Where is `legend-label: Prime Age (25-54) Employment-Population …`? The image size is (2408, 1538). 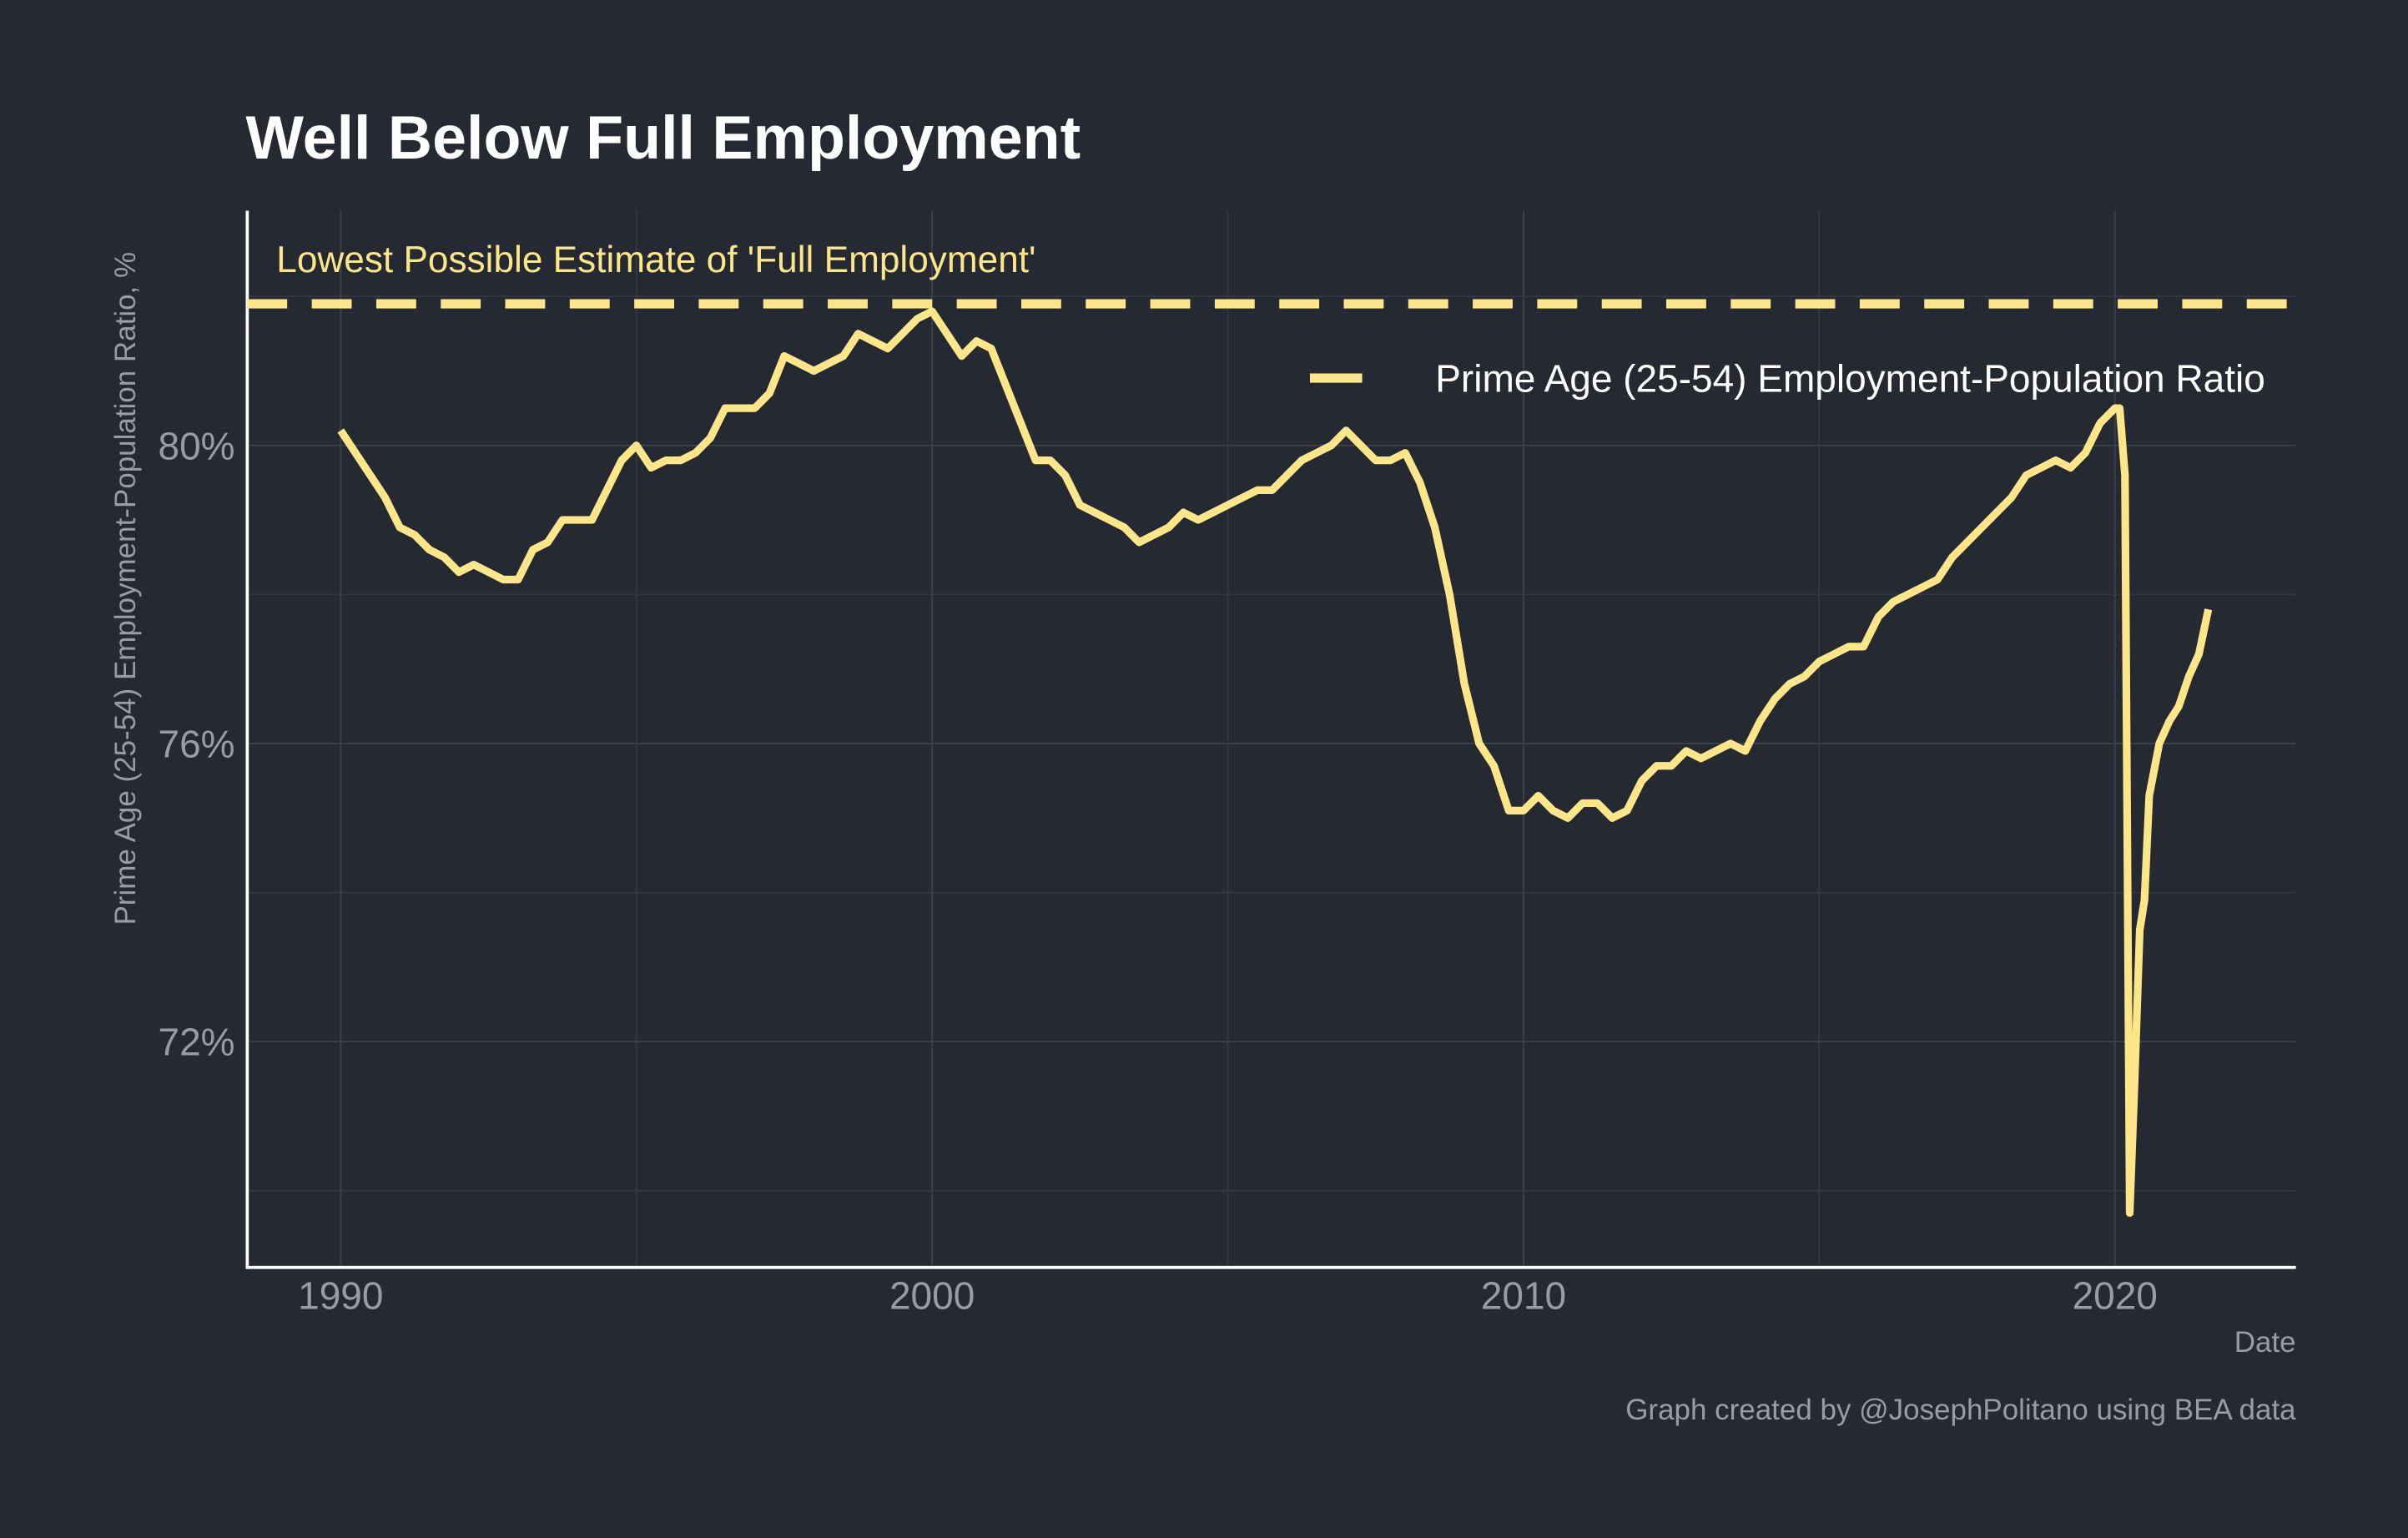 legend-label: Prime Age (25-54) Employment-Population … is located at coordinates (1850, 379).